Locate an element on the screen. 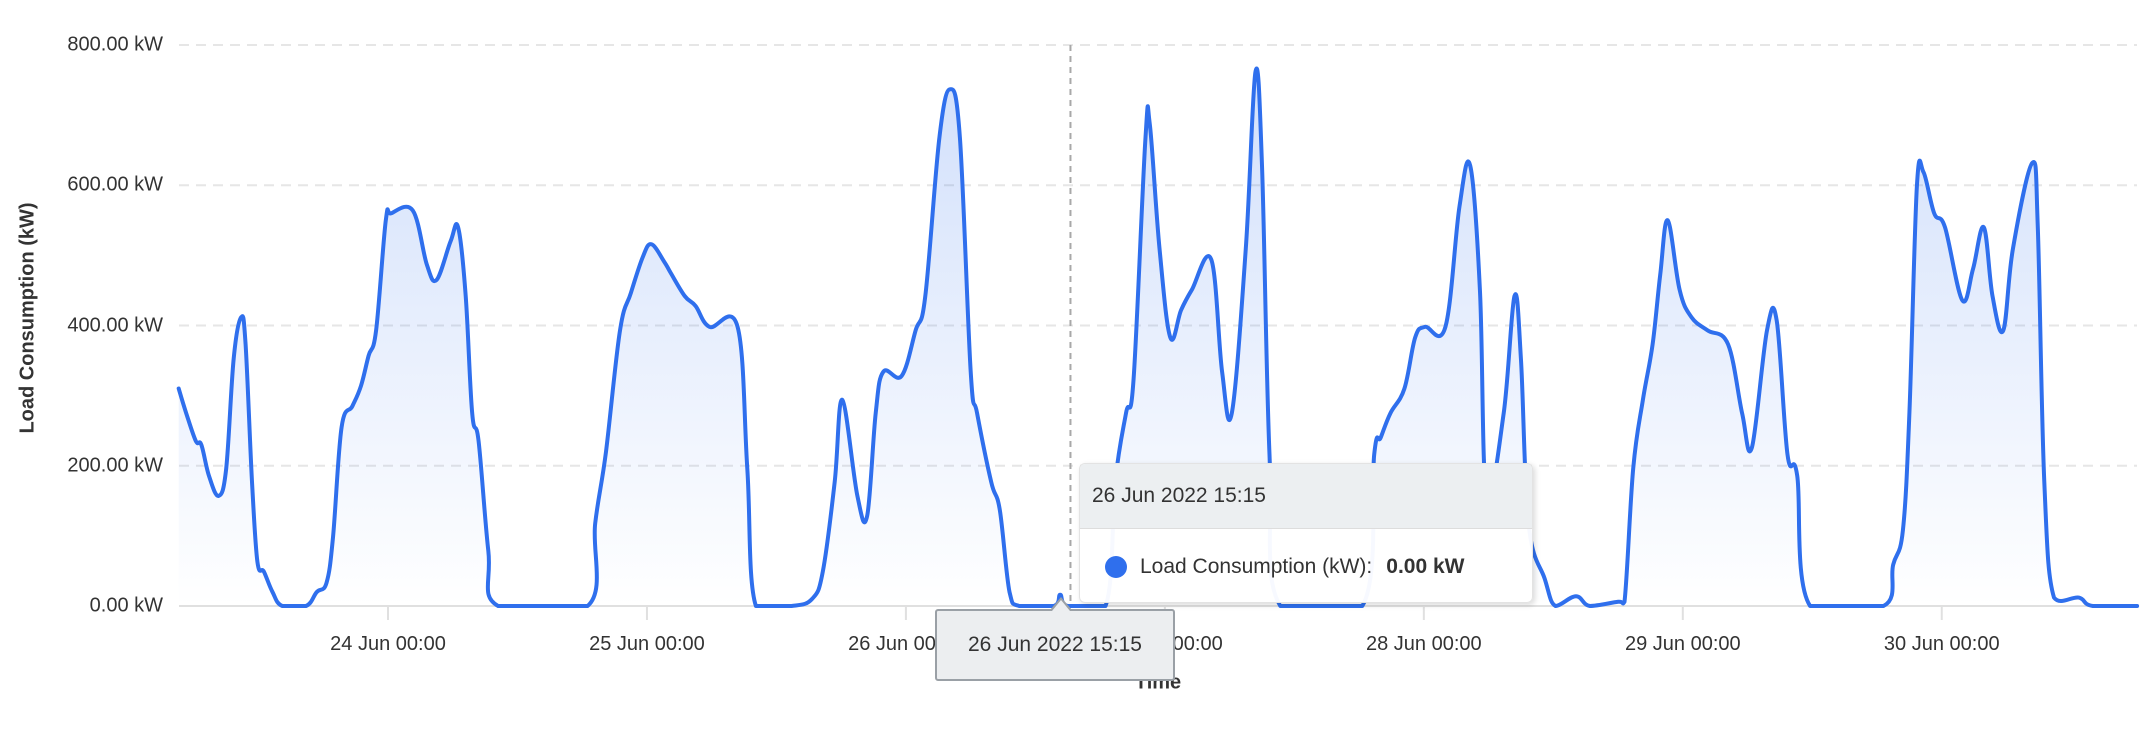  x-axis-tick-label: 30 Jun 00:00 is located at coordinates (1941, 644).